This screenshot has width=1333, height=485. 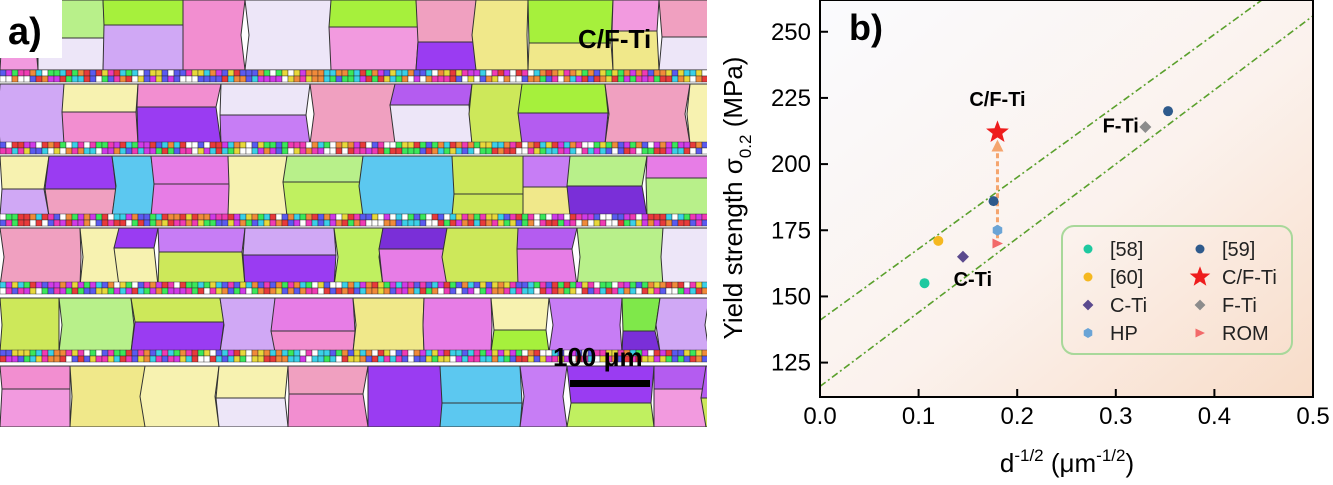 I want to click on x-axis-label-close: ), so click(x=1129, y=463).